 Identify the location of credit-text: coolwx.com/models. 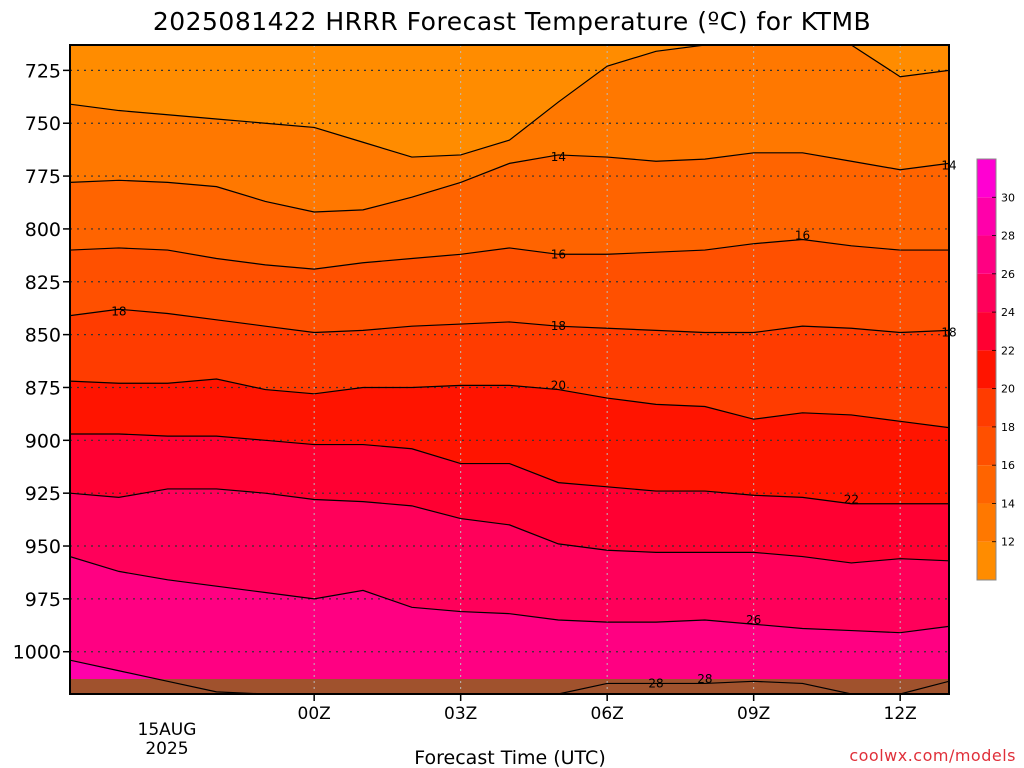
(932, 755).